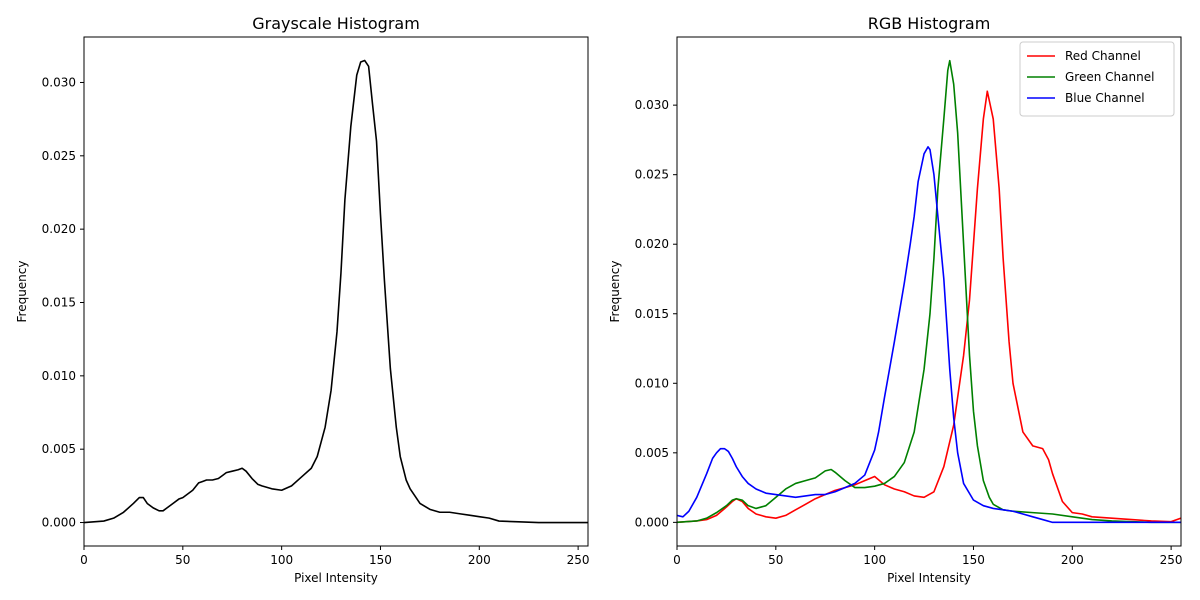 The height and width of the screenshot is (600, 1200). Describe the element at coordinates (1109, 77) in the screenshot. I see `green-channel-legend-label: Green Channel` at that location.